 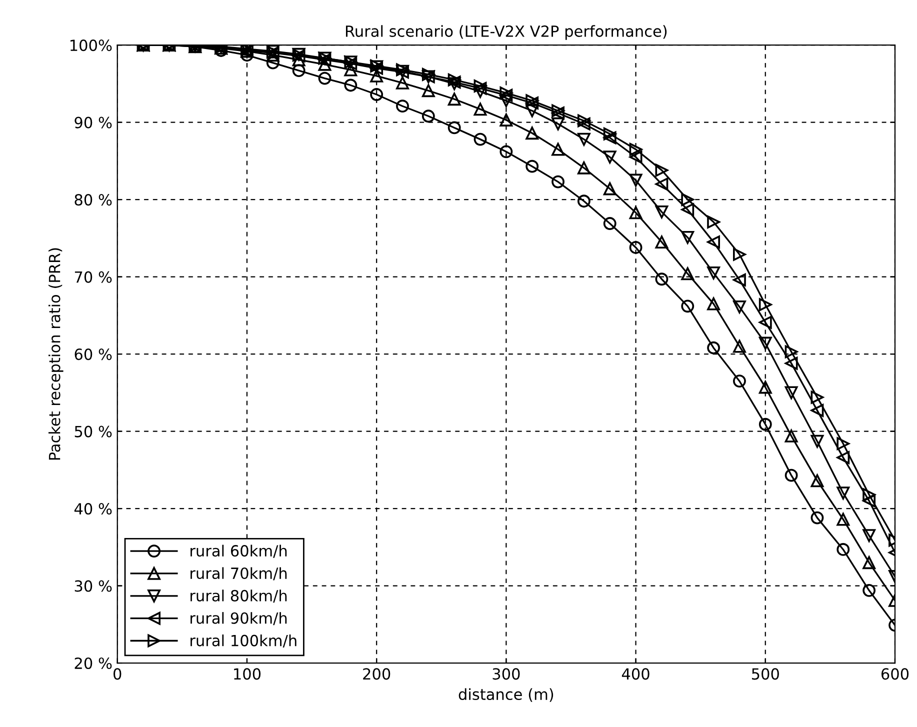 I want to click on legend-label: rural 90km/h, so click(x=238, y=619).